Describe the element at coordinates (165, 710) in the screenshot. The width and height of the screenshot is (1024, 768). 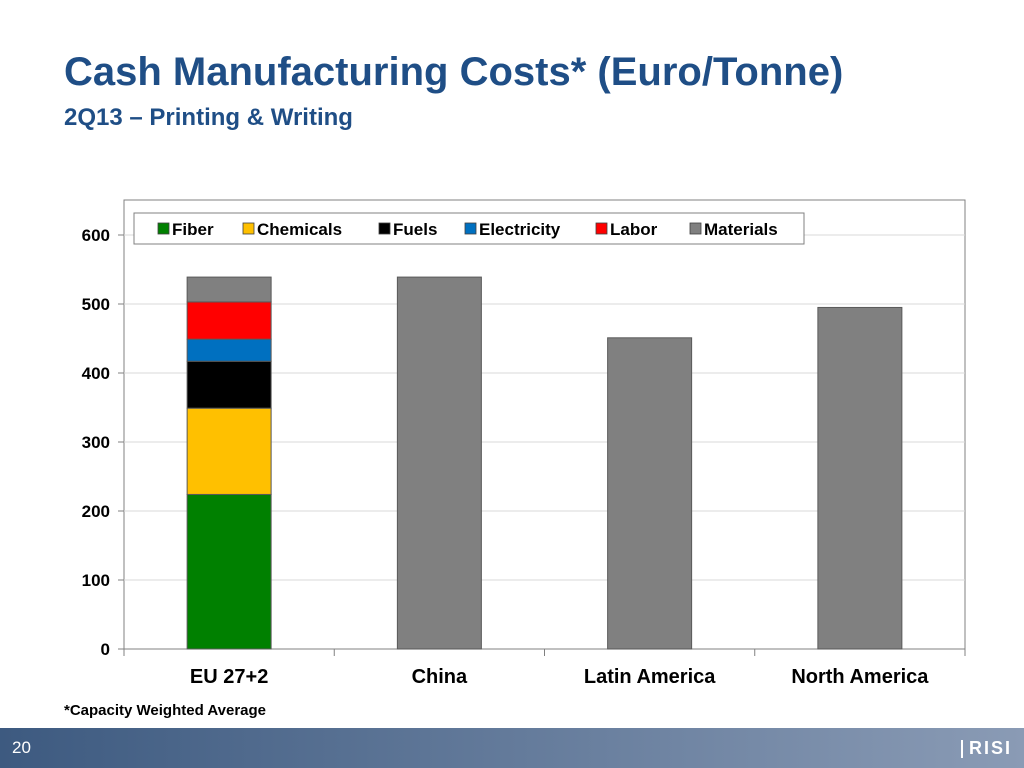
I see `footnote: *Capacity Weighted Average` at that location.